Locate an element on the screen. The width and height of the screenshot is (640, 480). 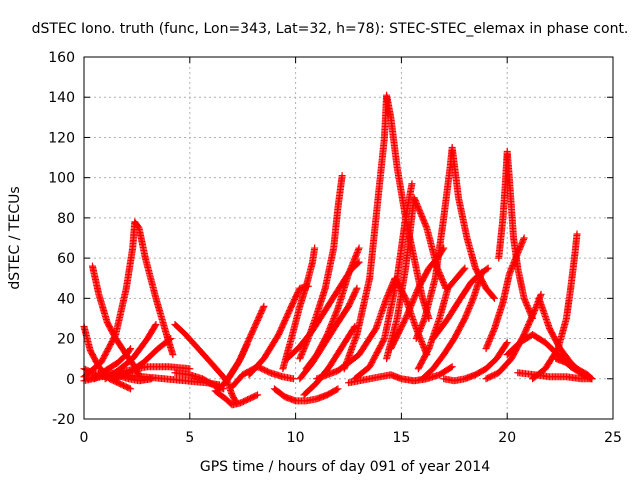
y-tick-label: 60 is located at coordinates (66, 259).